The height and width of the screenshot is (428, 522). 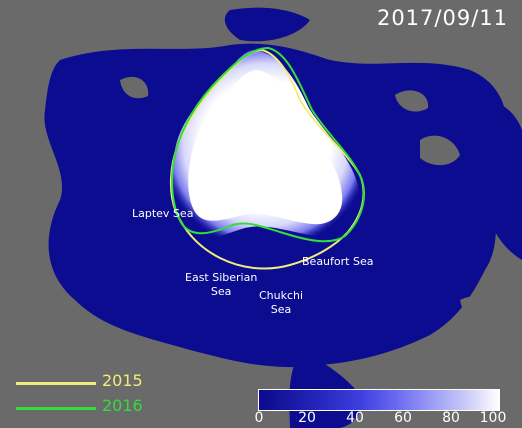 I want to click on concentration-colorbar, so click(x=379, y=400).